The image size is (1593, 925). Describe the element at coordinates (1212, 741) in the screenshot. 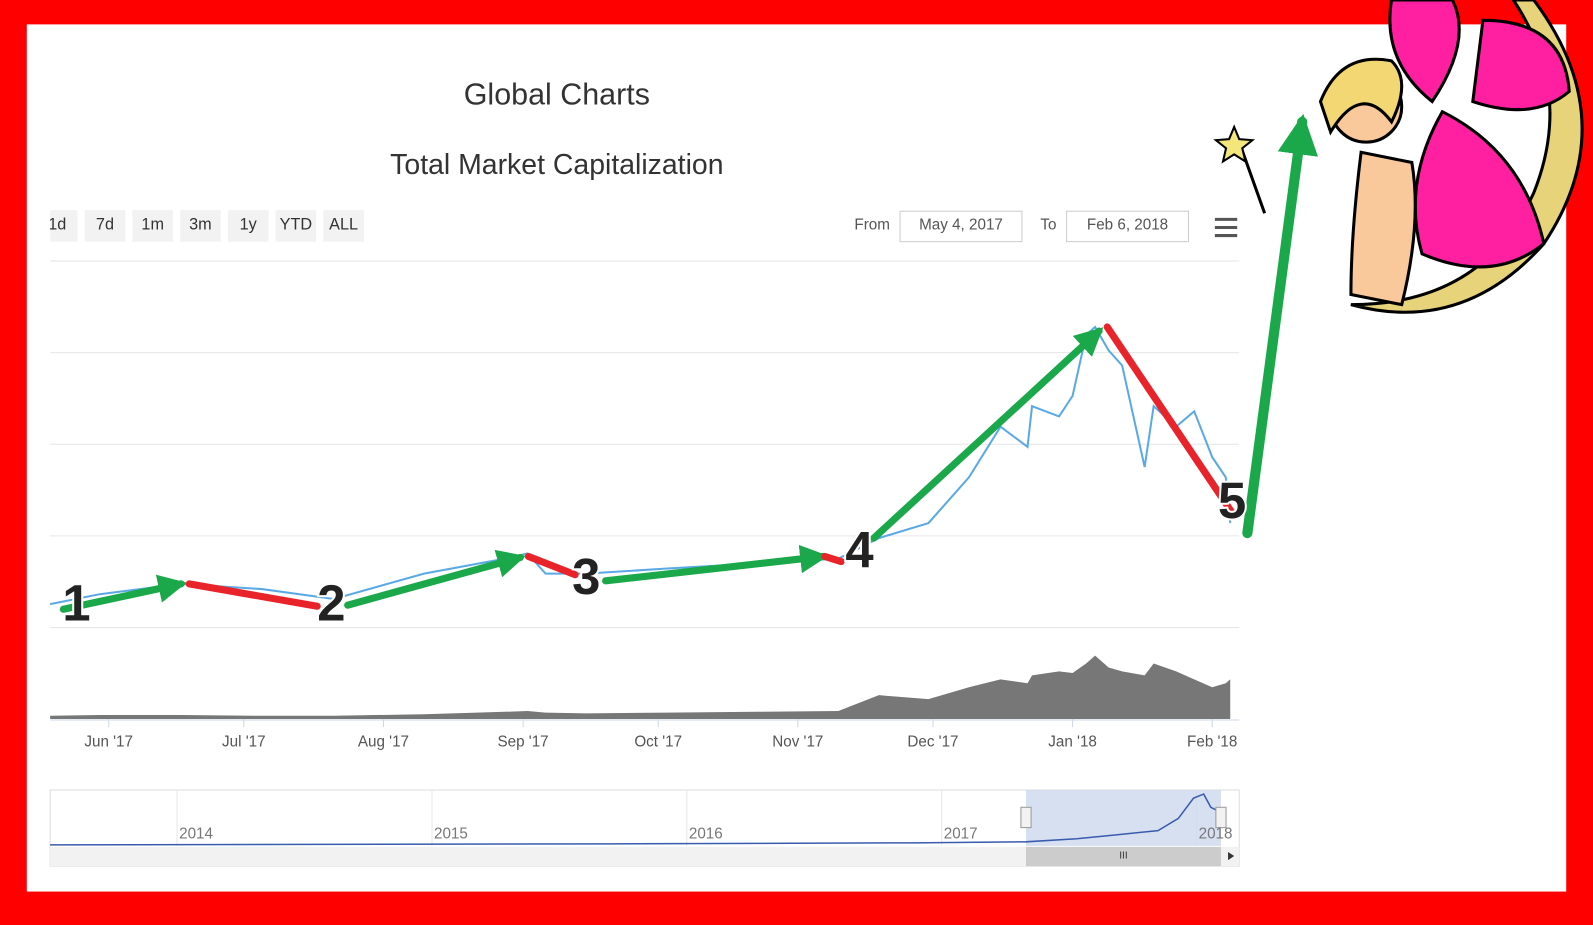

I see `x-tick-label: Feb '18` at that location.